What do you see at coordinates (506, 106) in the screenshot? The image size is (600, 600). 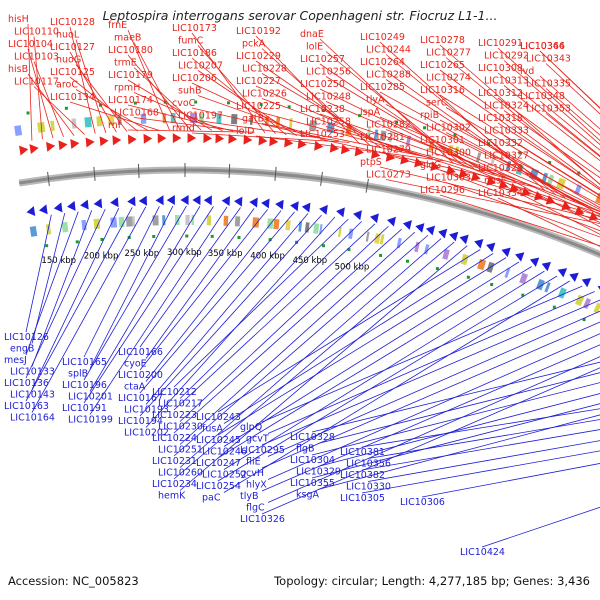 I see `forward-gene-label: LIC10324` at bounding box center [506, 106].